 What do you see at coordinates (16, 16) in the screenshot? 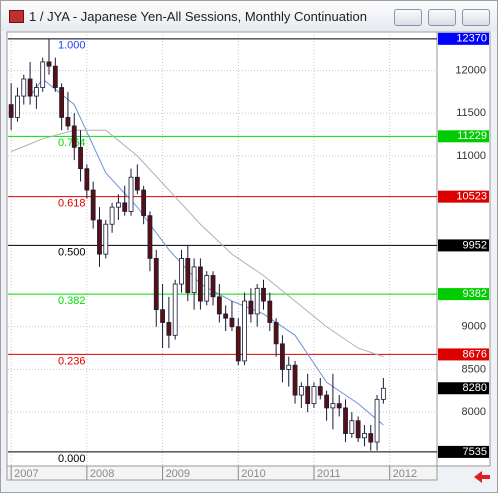
I see `app-icon` at bounding box center [16, 16].